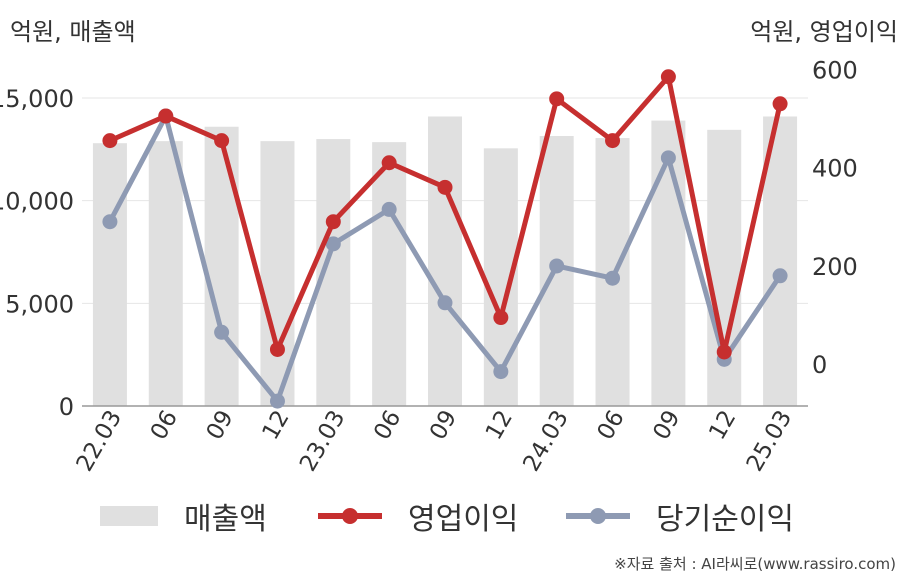 This screenshot has width=908, height=580. I want to click on left-tick-label: 0, so click(66, 407).